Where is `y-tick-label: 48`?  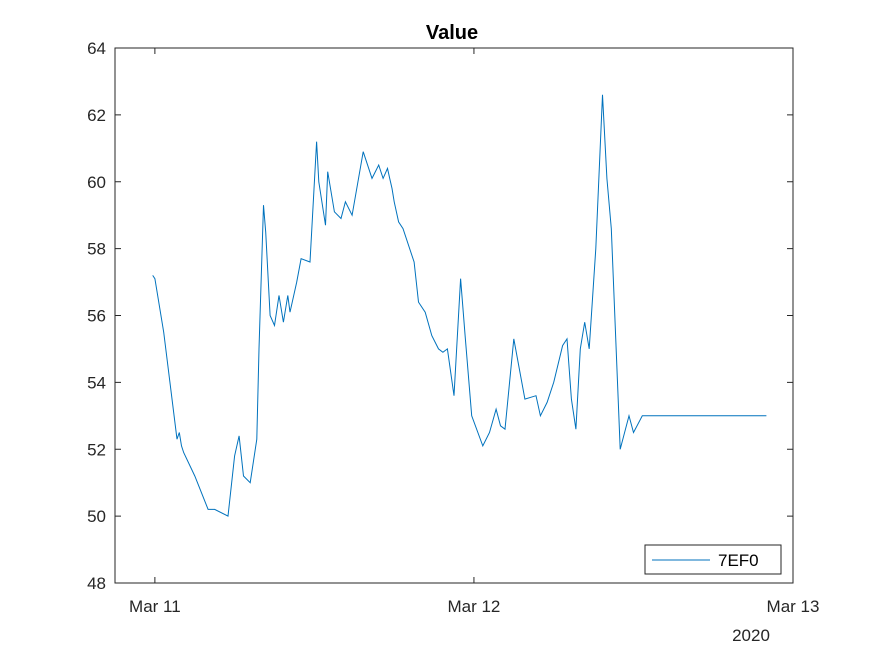
y-tick-label: 48 is located at coordinates (96, 583).